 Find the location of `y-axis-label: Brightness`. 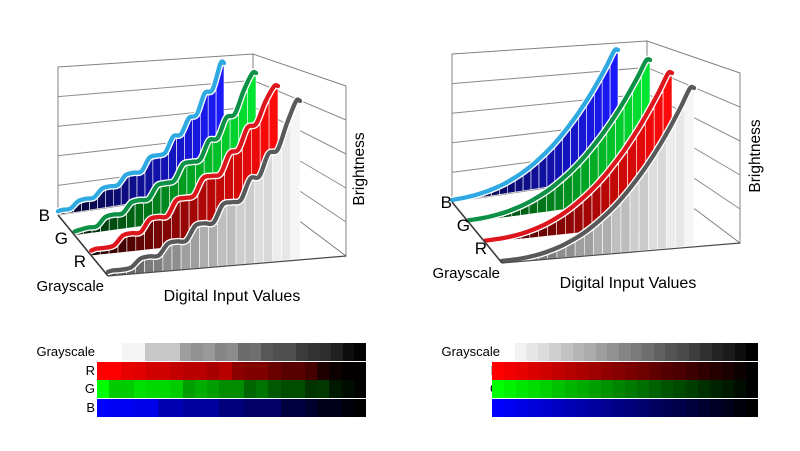

y-axis-label: Brightness is located at coordinates (755, 155).